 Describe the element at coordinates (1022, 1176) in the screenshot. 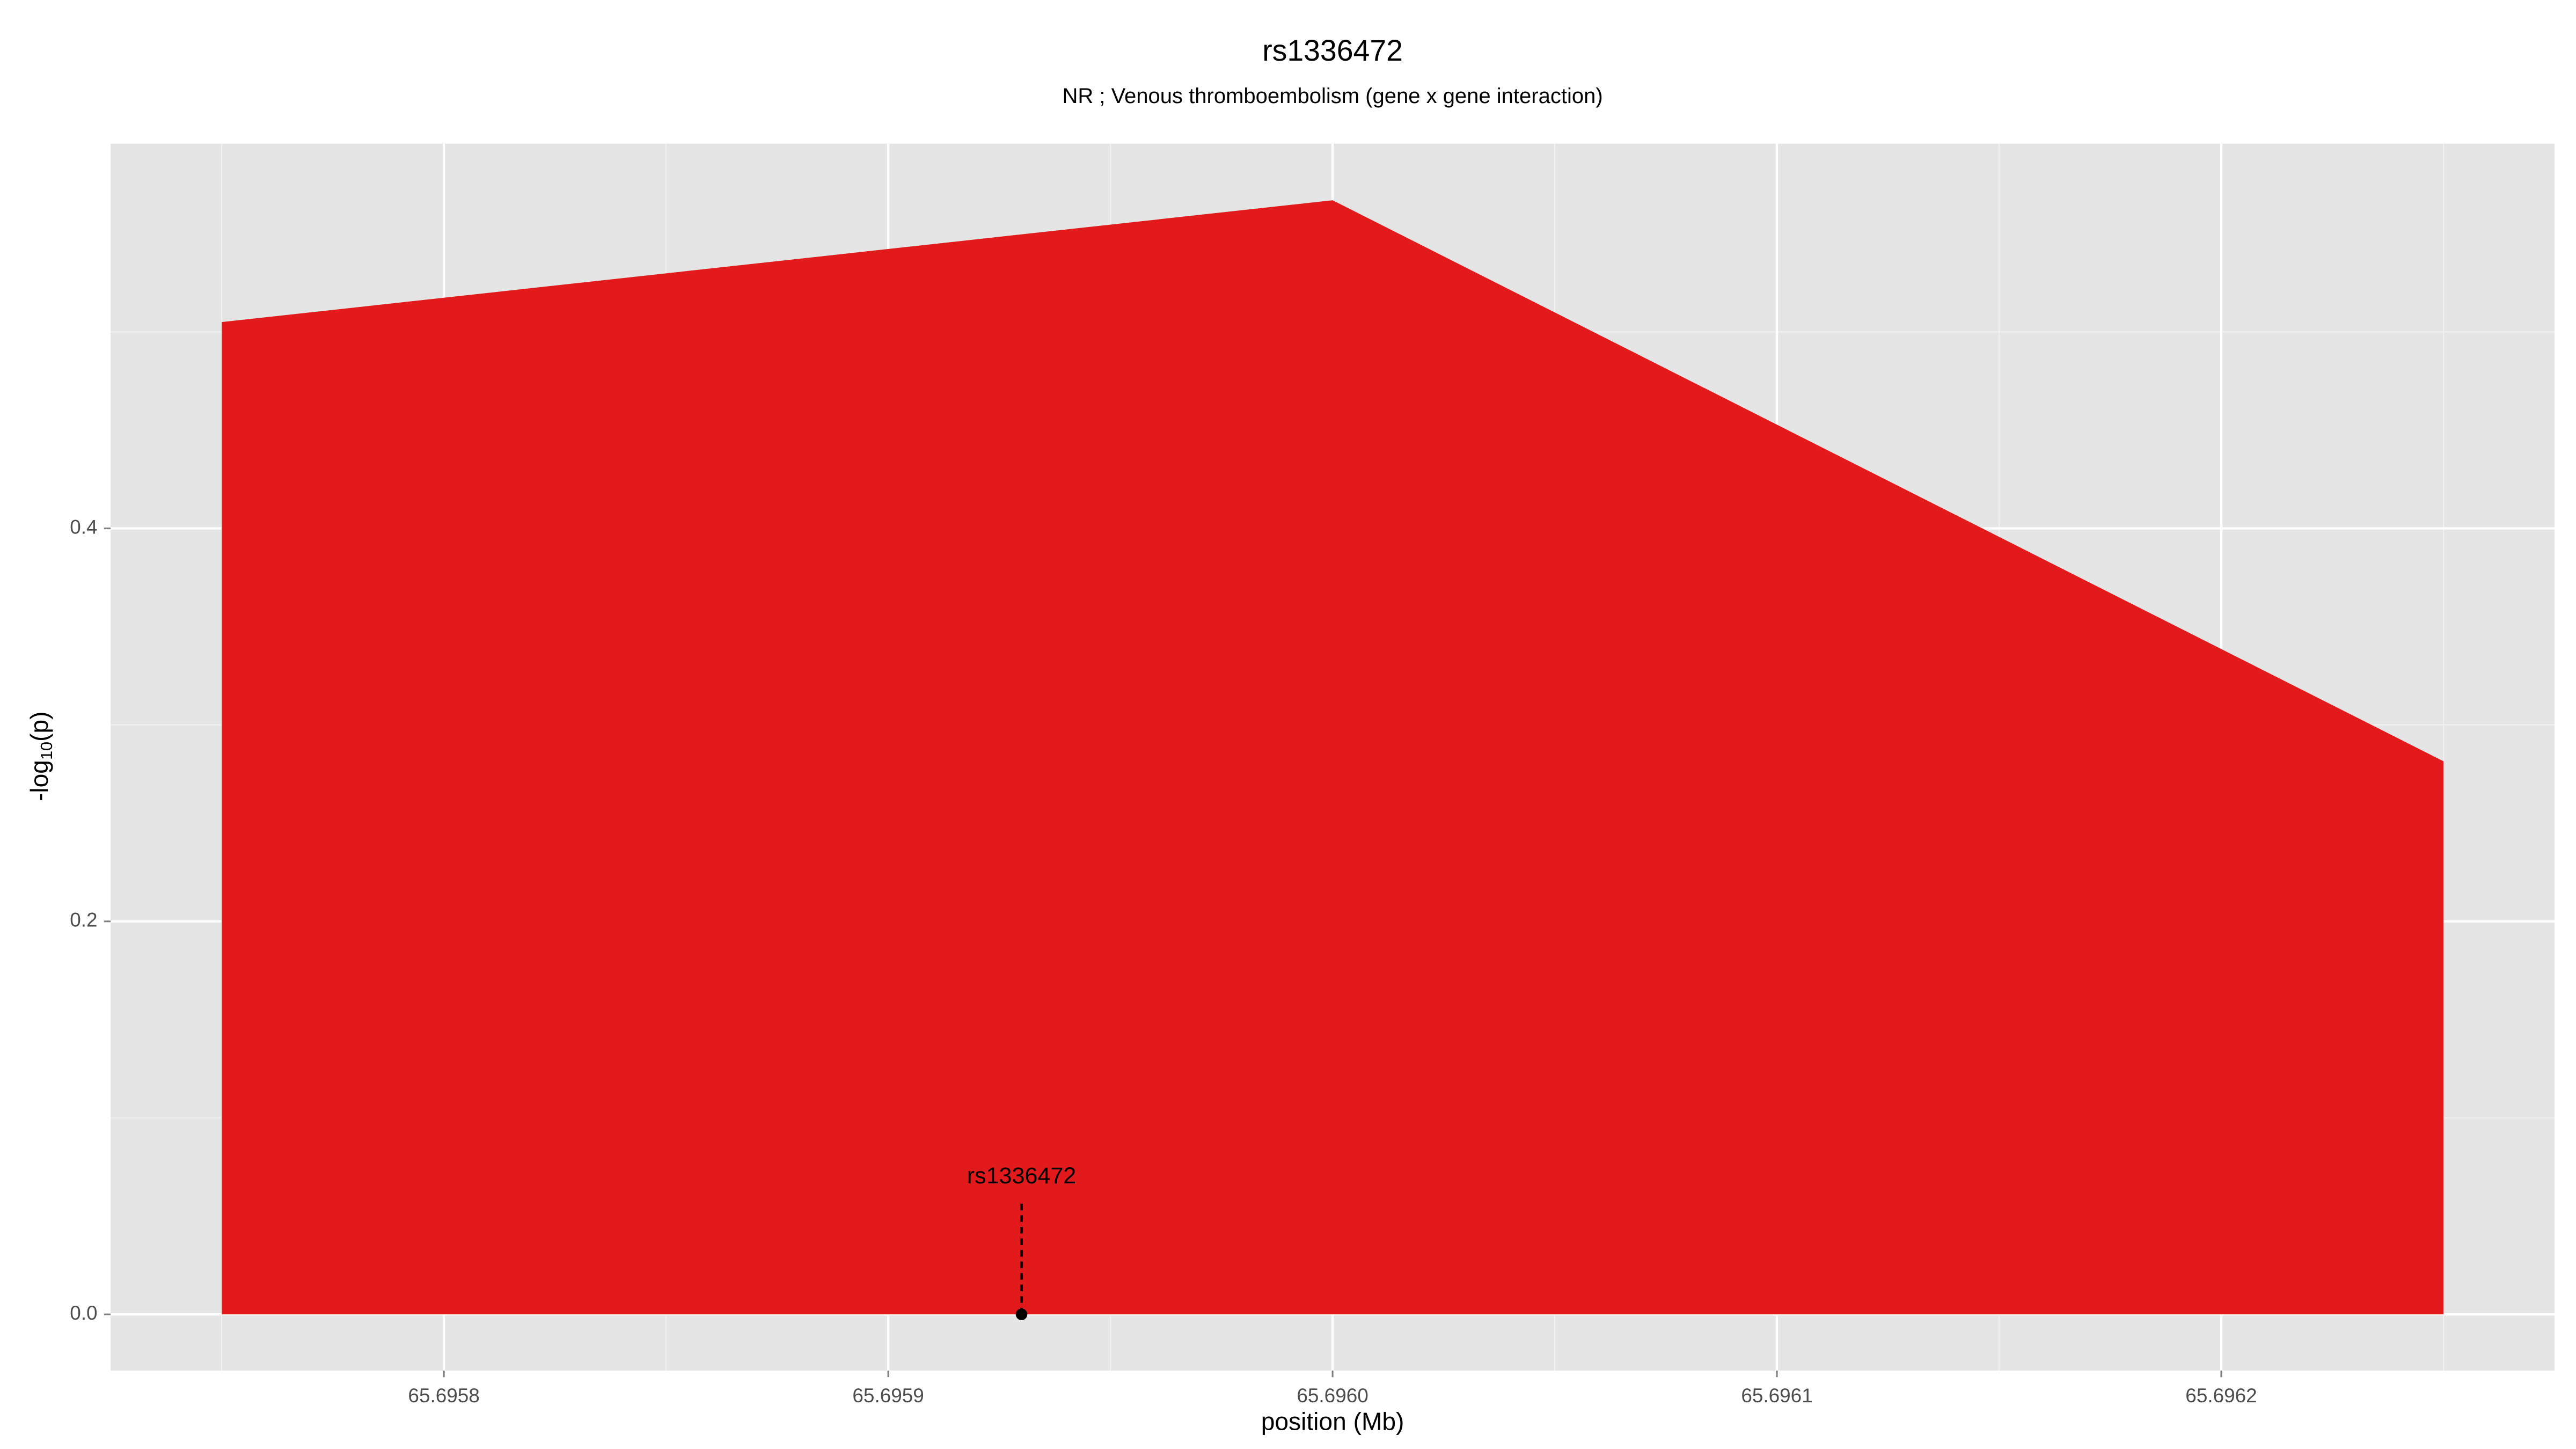

I see `annotation-label: rs1336472` at that location.